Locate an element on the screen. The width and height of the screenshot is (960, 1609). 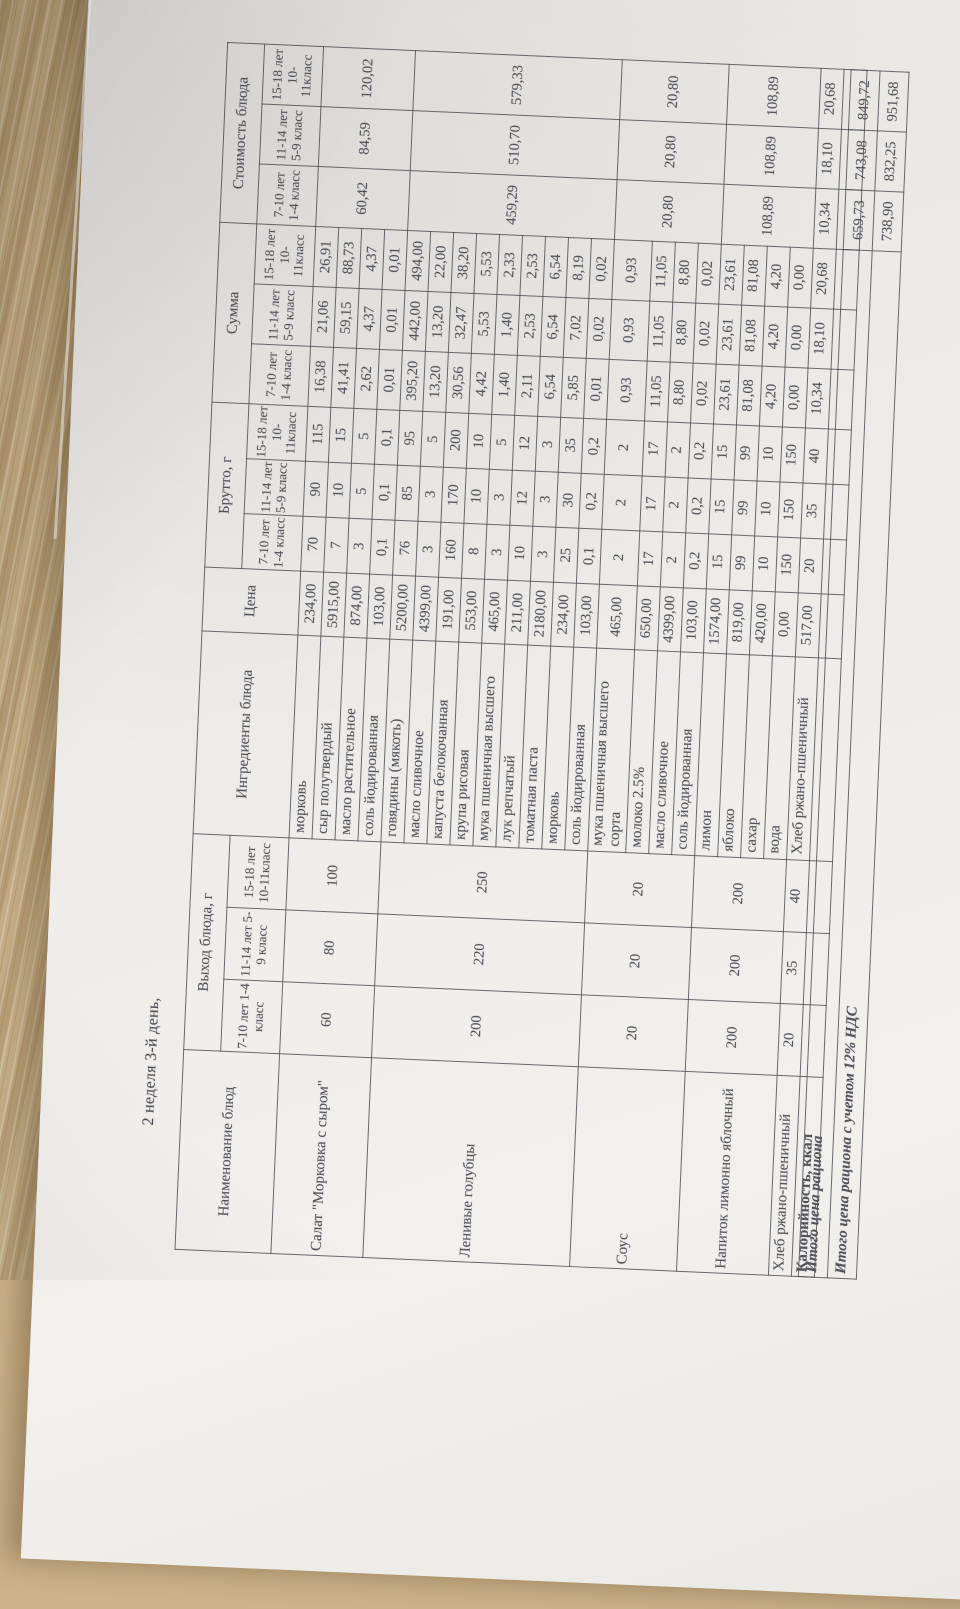
sum-cell-class-1: 13,20 is located at coordinates (435, 382).